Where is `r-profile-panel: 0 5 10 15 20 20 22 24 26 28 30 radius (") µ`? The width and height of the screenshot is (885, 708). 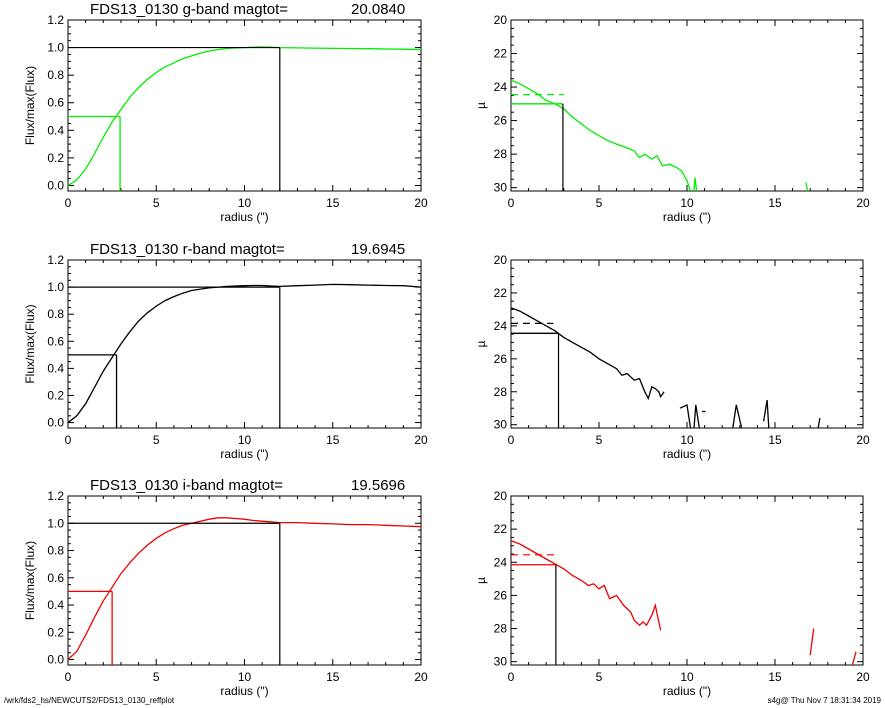
r-profile-panel: 0 5 10 15 20 20 22 24 26 28 30 radius (") µ is located at coordinates (672, 357).